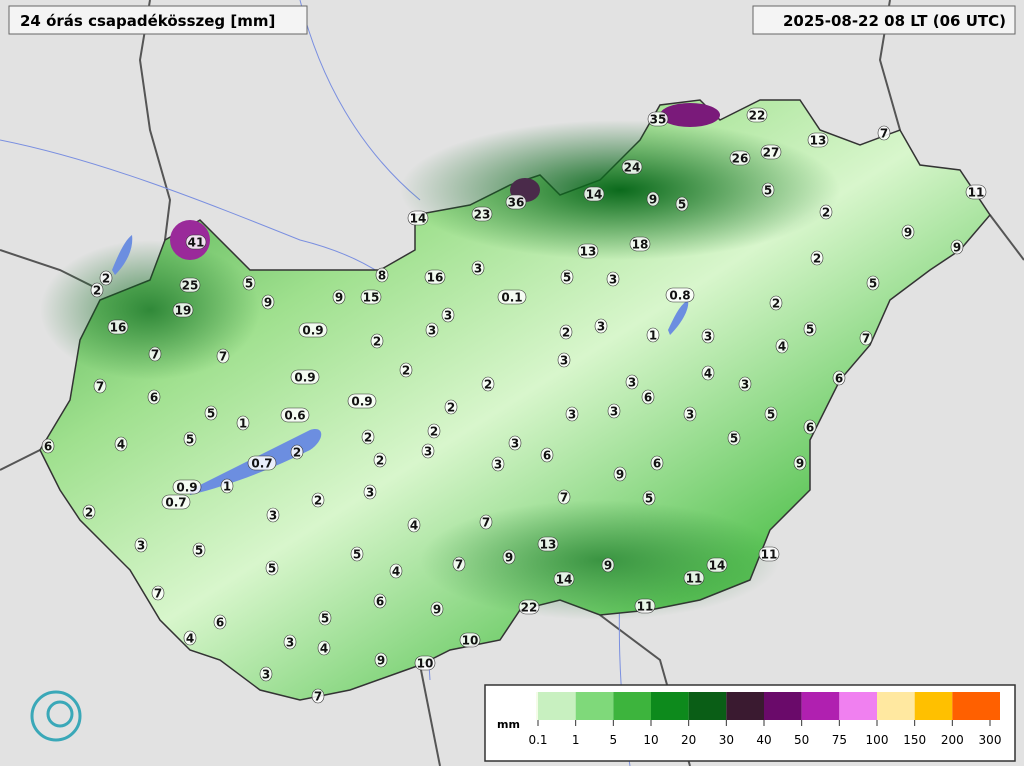 The height and width of the screenshot is (766, 1024). What do you see at coordinates (196, 243) in the screenshot?
I see `station-value: 41` at bounding box center [196, 243].